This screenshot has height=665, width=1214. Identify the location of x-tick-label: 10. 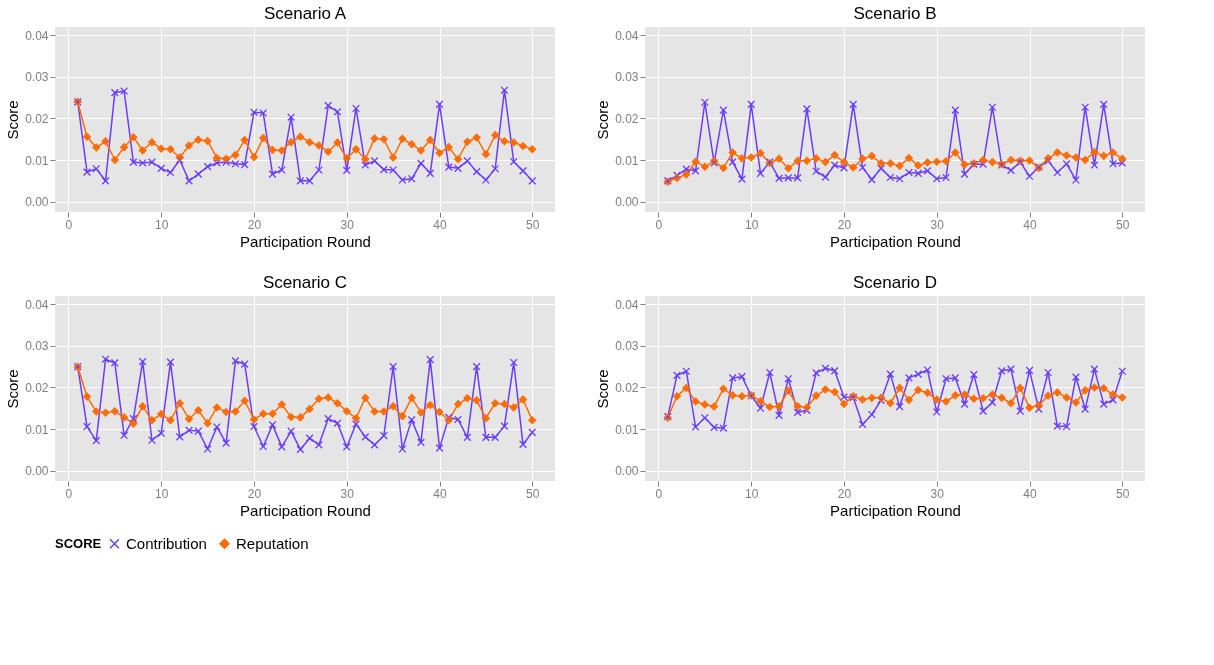
(752, 493).